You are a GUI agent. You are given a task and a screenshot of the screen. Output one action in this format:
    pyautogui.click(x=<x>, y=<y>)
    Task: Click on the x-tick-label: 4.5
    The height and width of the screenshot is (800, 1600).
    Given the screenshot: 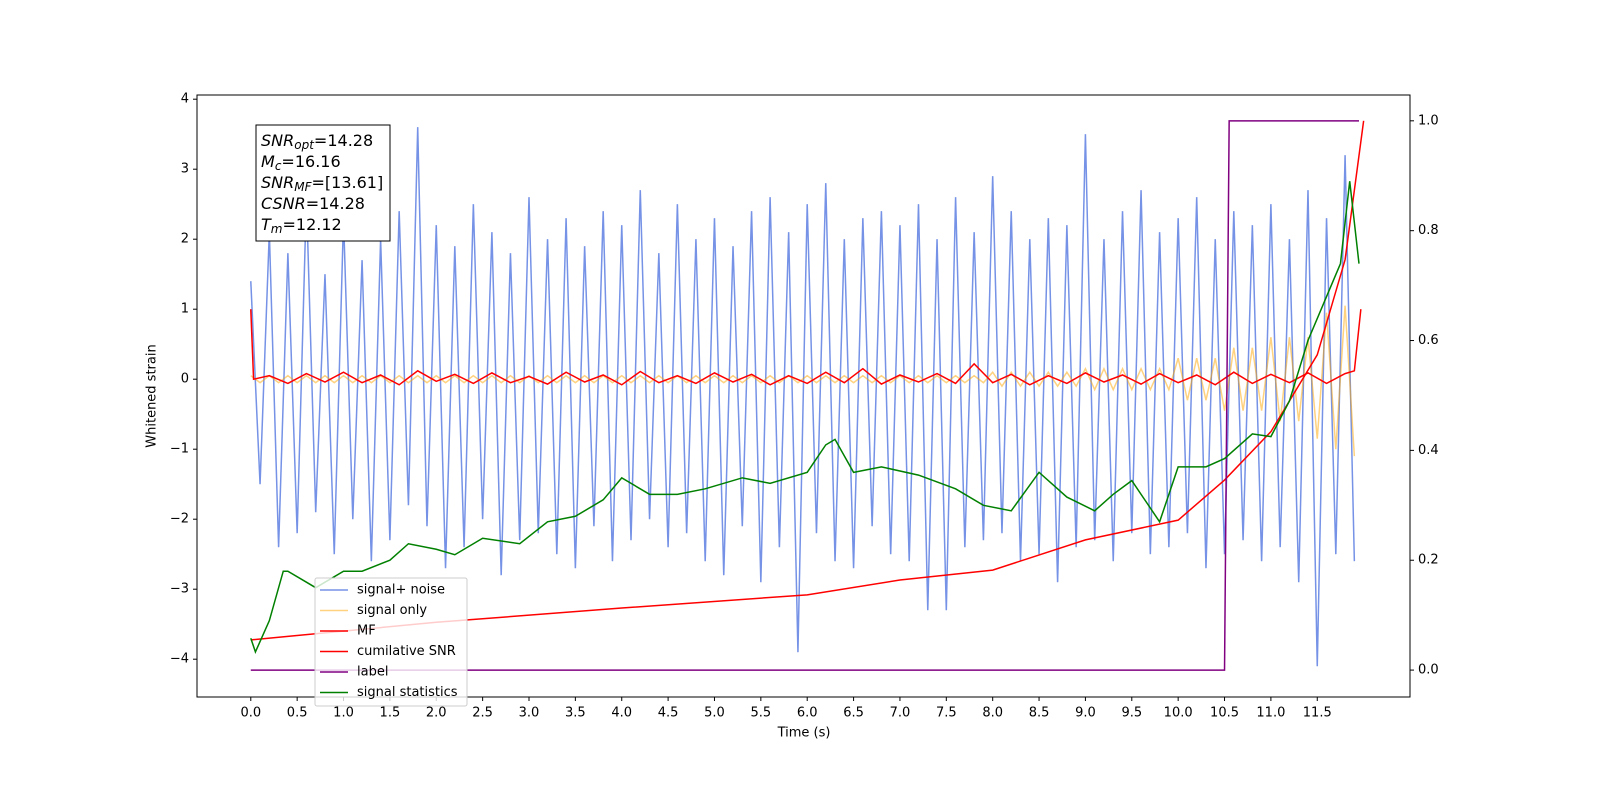 What is the action you would take?
    pyautogui.click(x=668, y=713)
    